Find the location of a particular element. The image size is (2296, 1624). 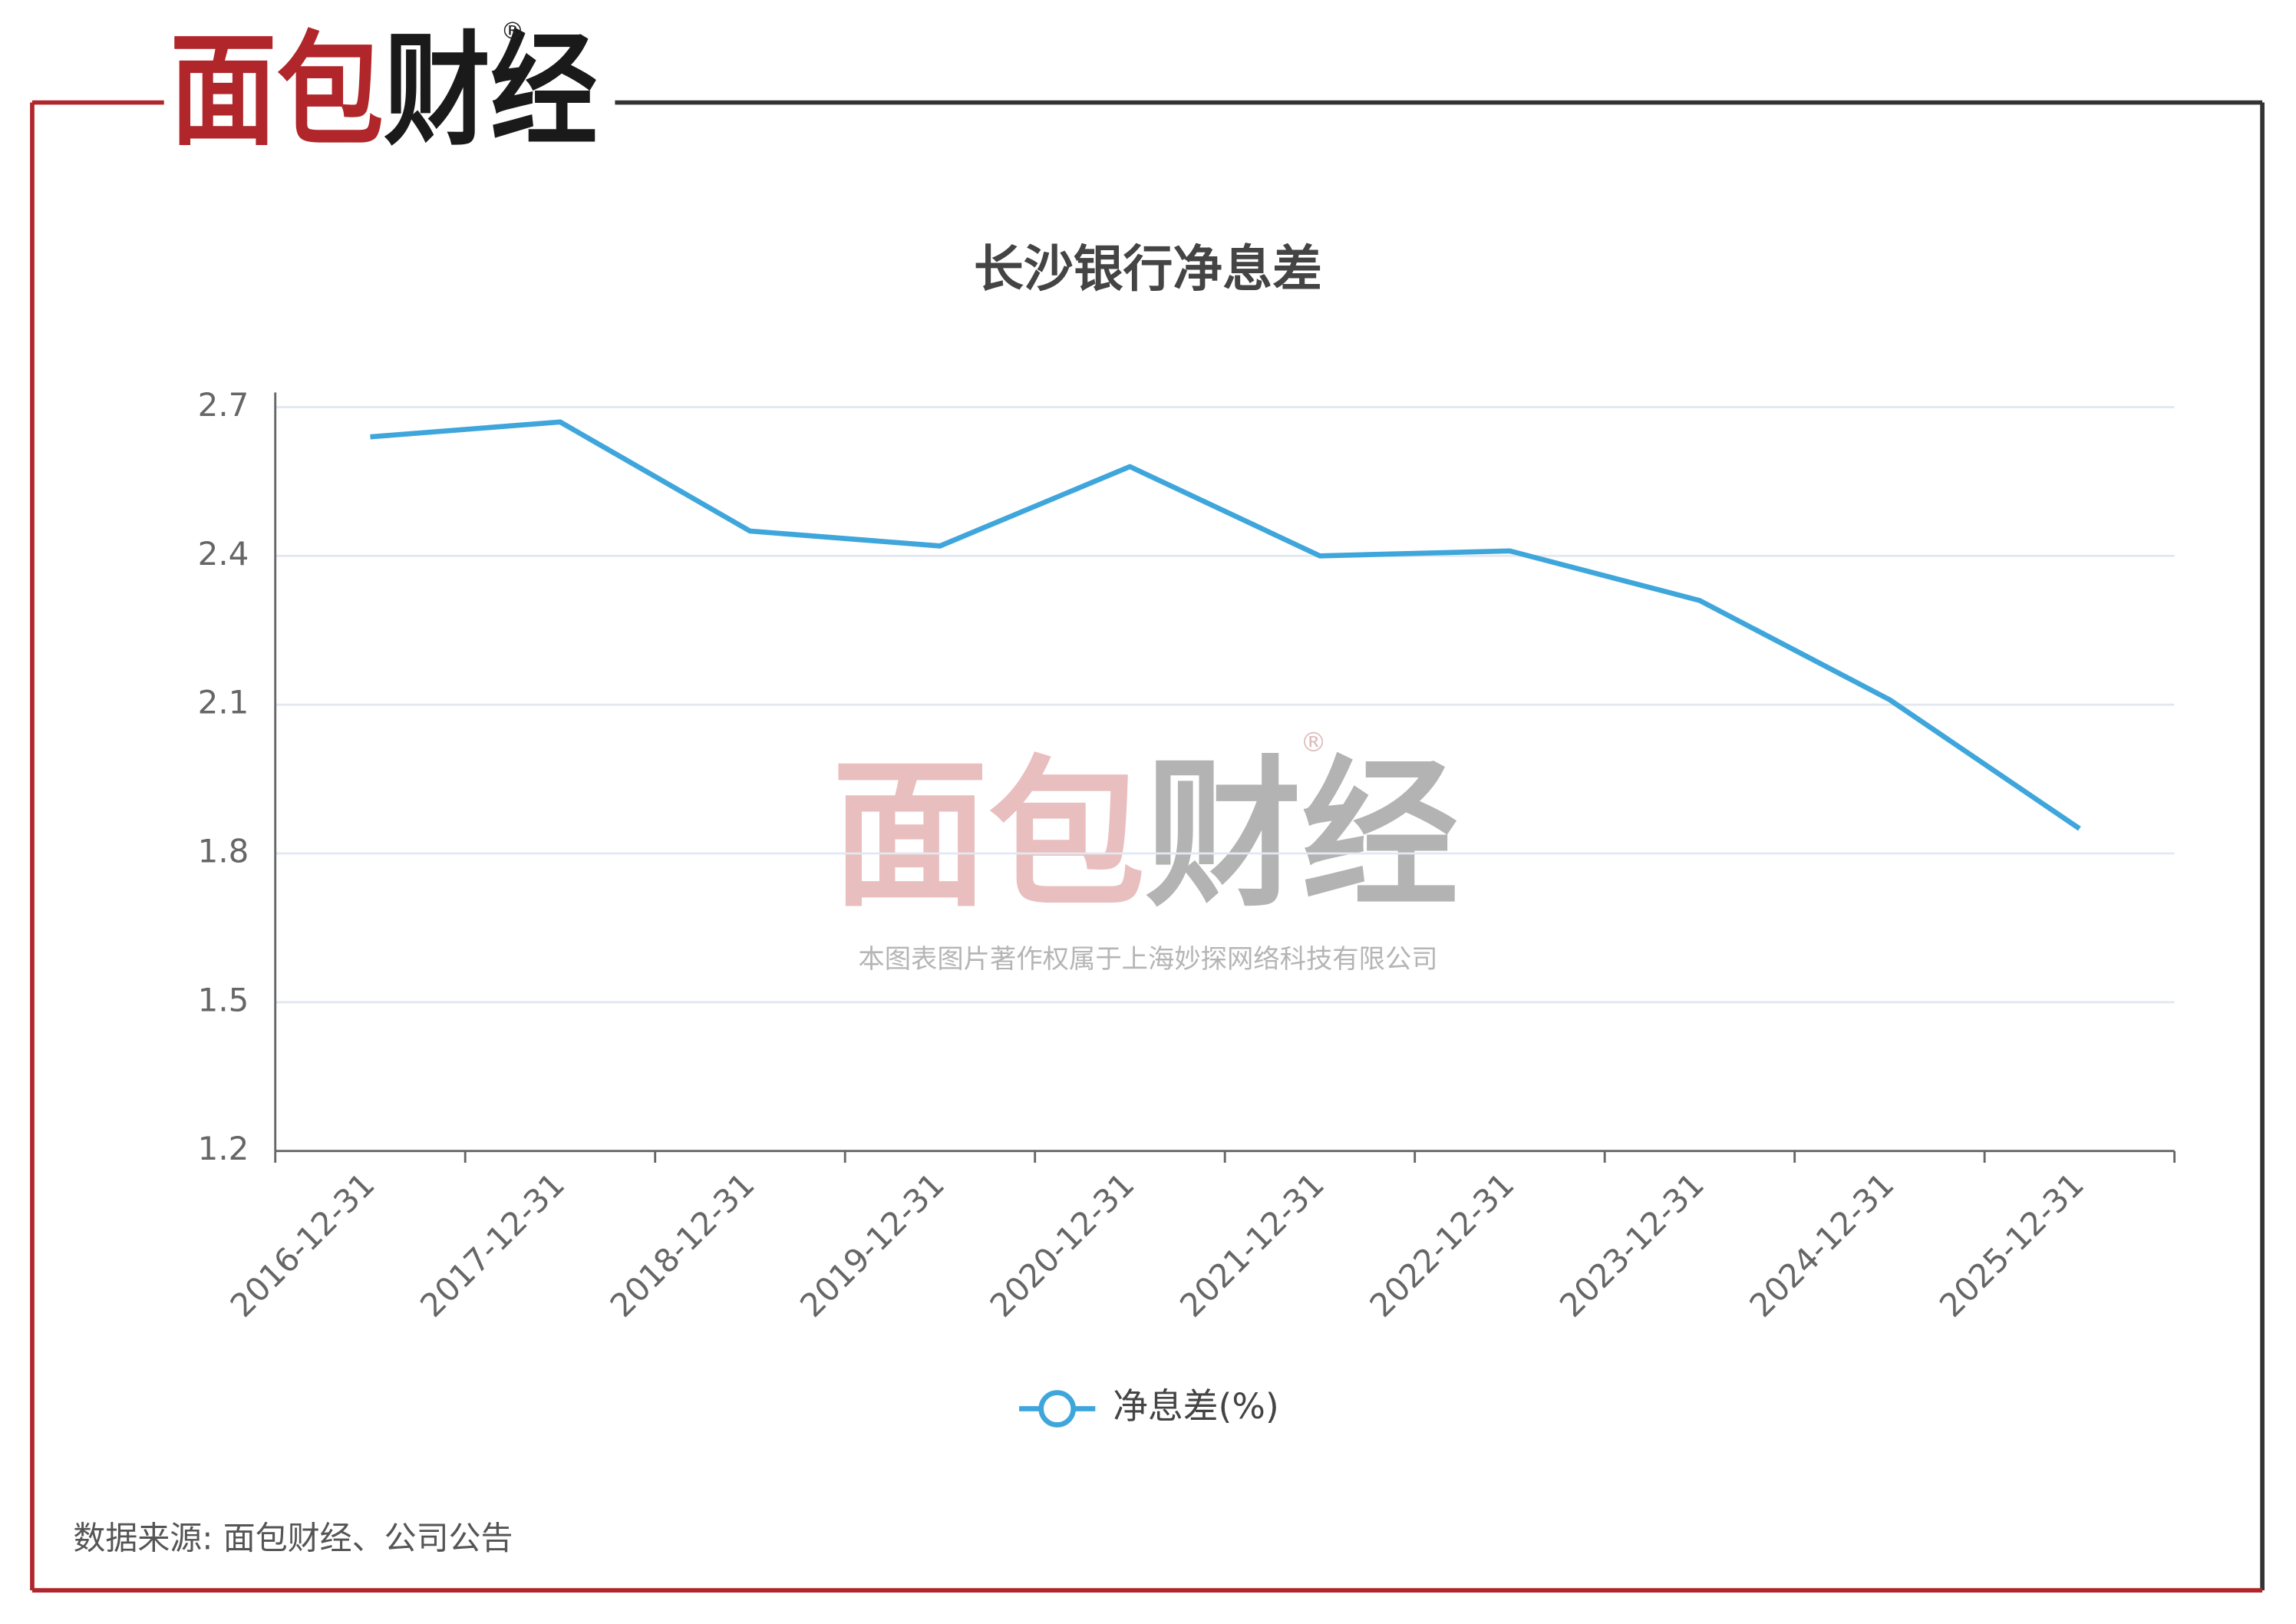

legend-label: 净息差(%) is located at coordinates (1196, 1406).